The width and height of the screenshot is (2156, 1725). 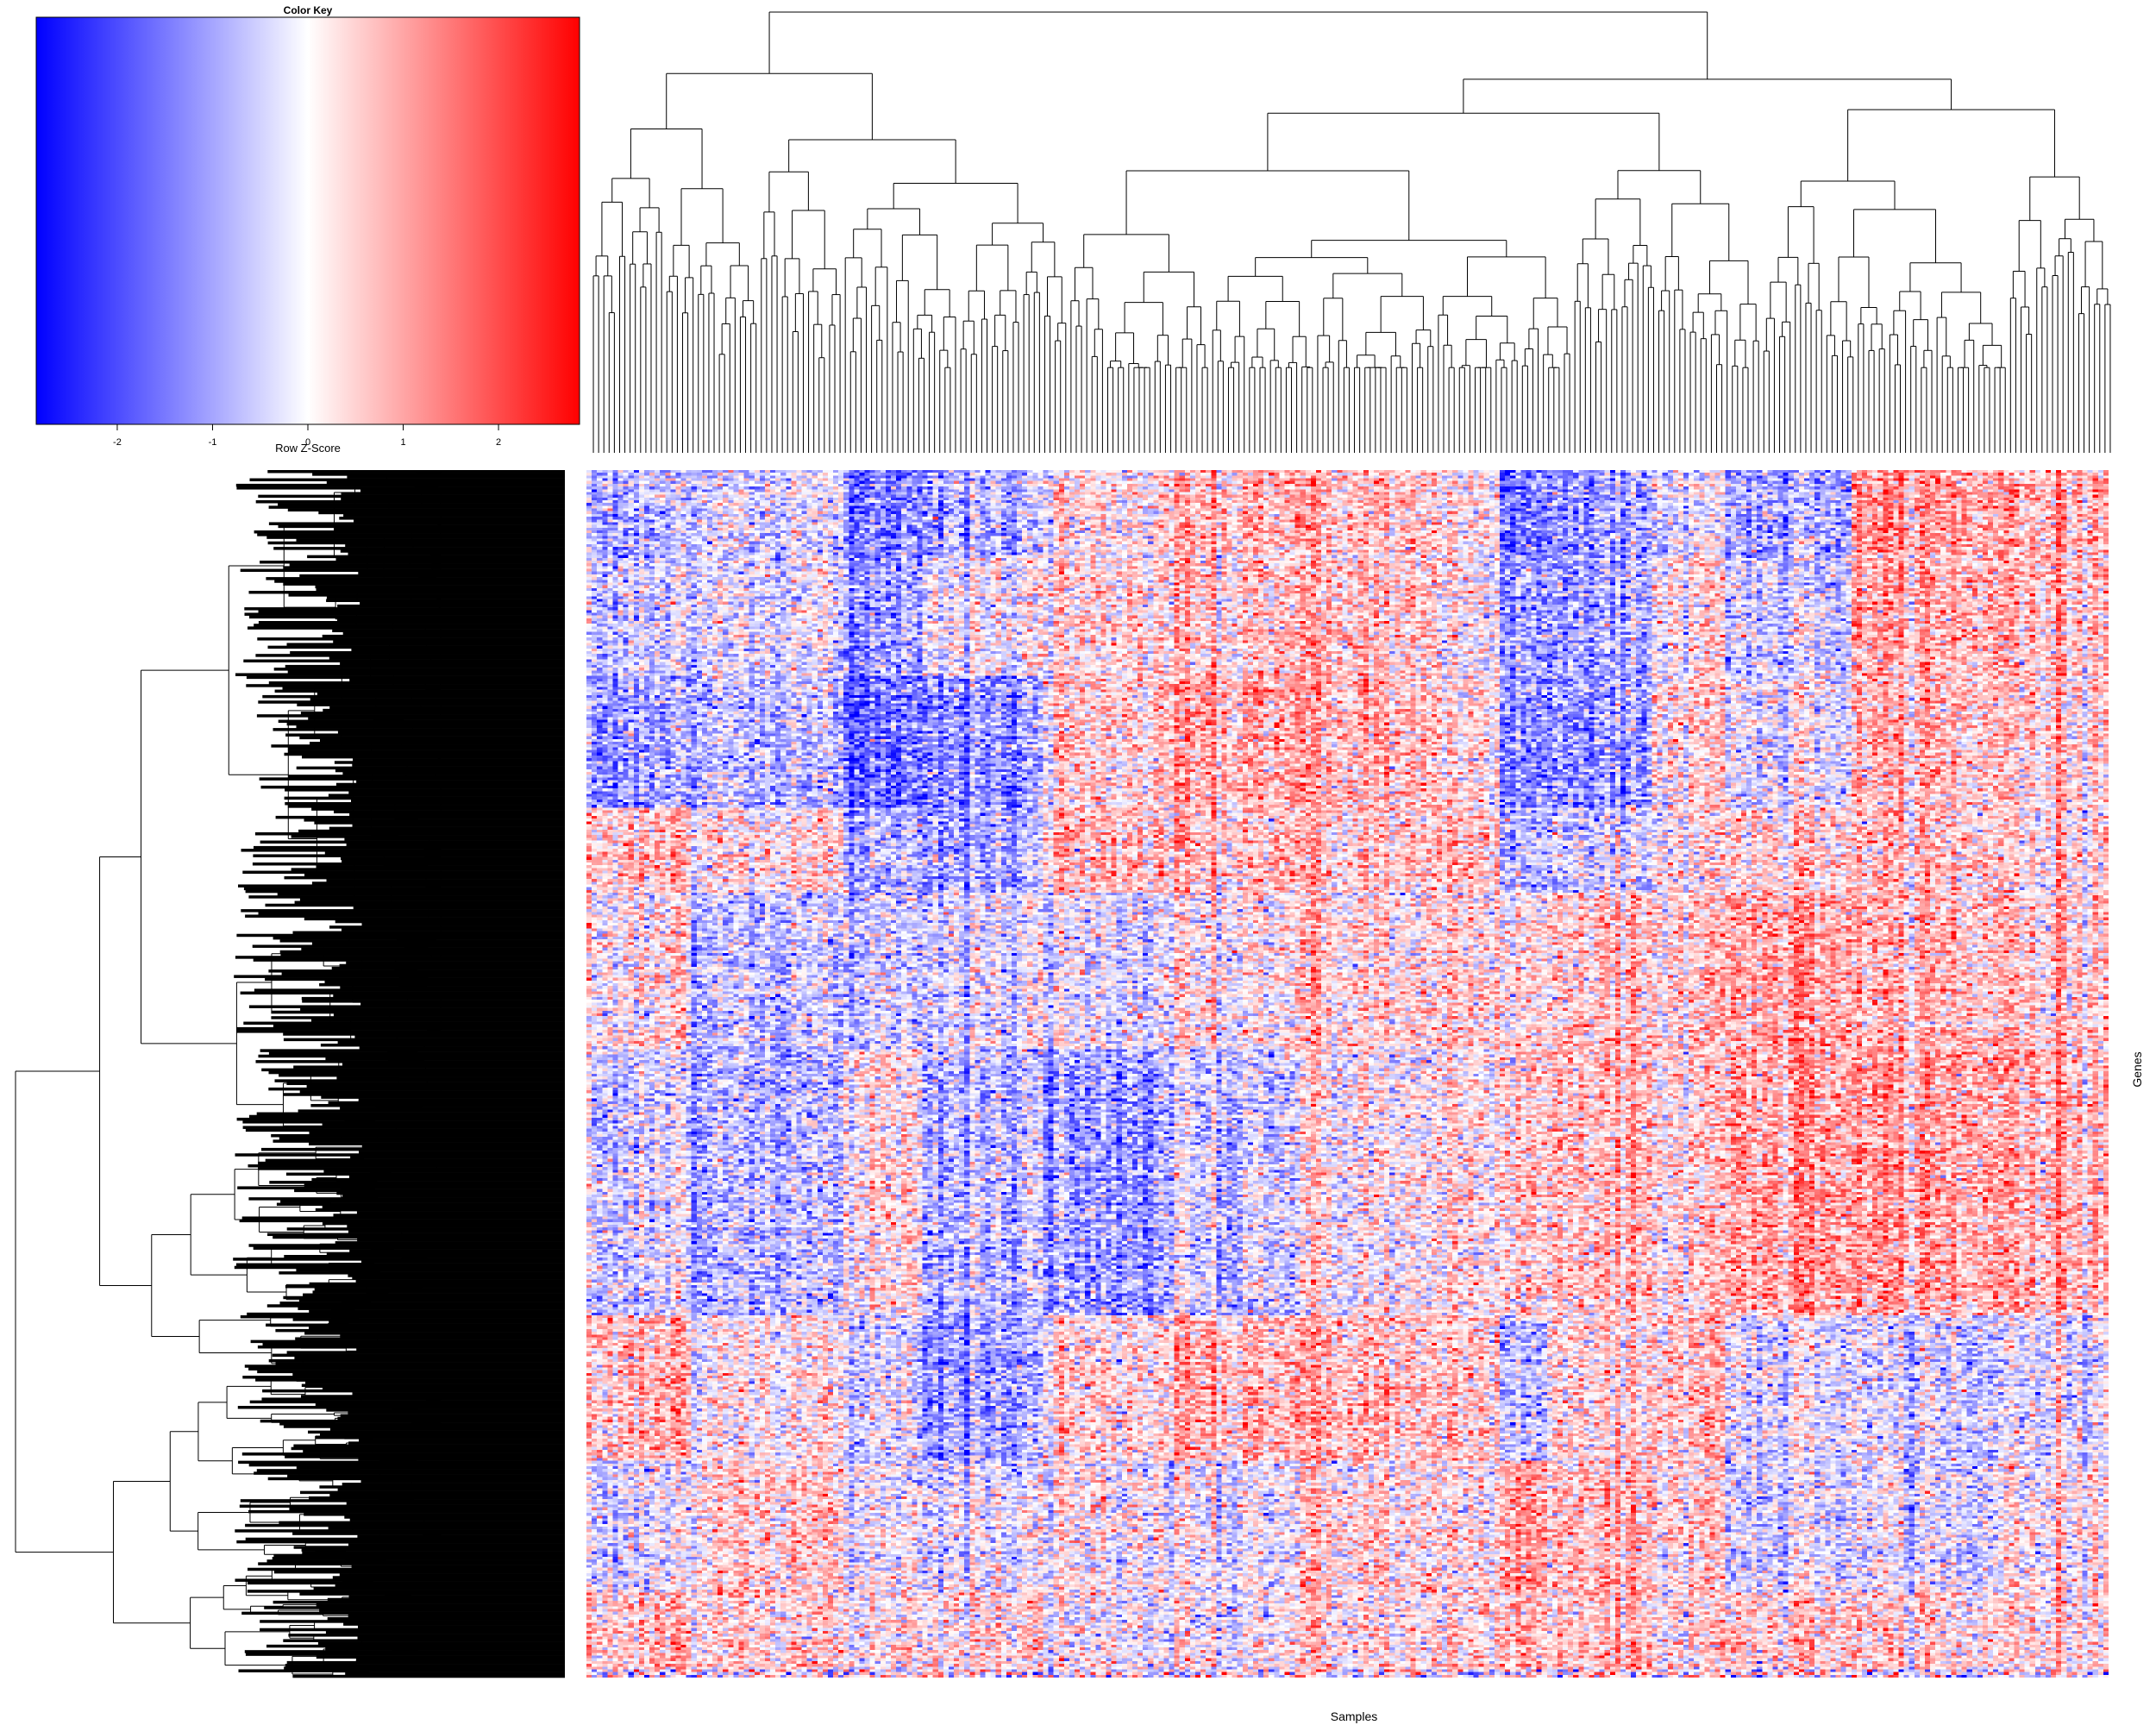 I want to click on color-key-ticks: -2 -1 0 1 2, so click(x=307, y=436).